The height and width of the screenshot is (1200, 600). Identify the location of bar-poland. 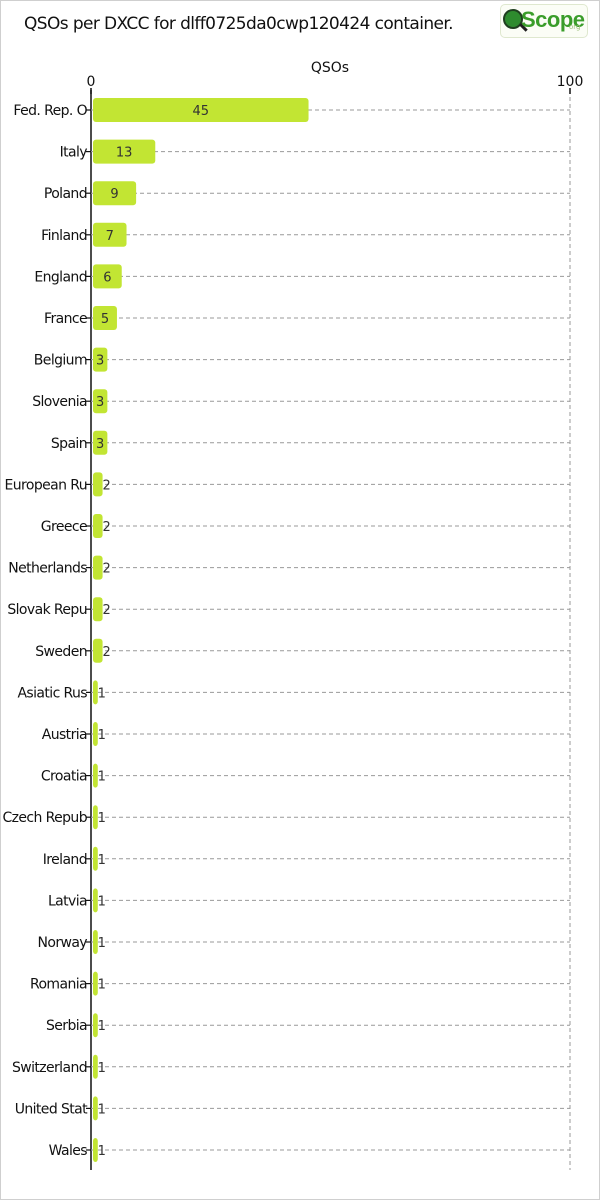
(115, 193).